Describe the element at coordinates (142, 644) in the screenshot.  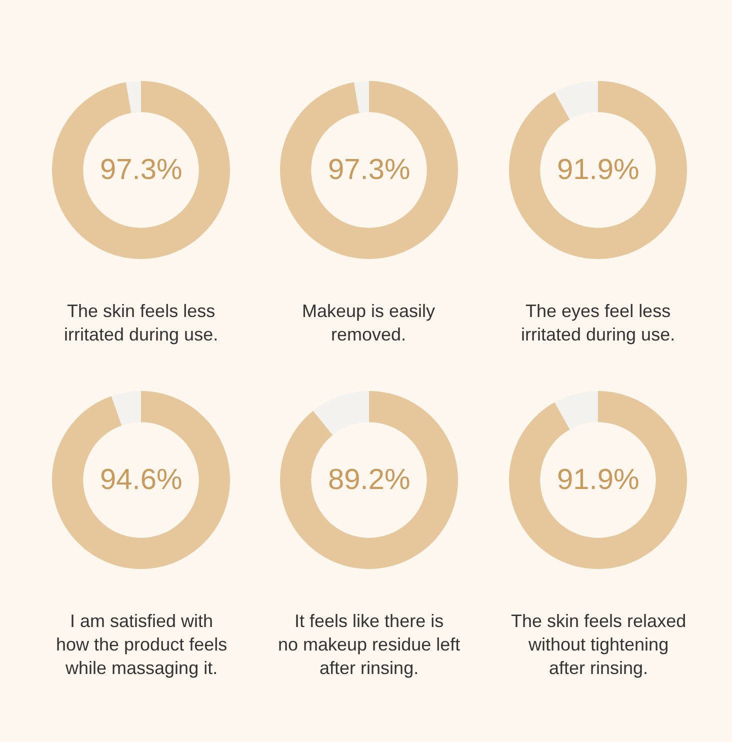
I see `text: I am satisfied with how the product feels while massaging it.` at that location.